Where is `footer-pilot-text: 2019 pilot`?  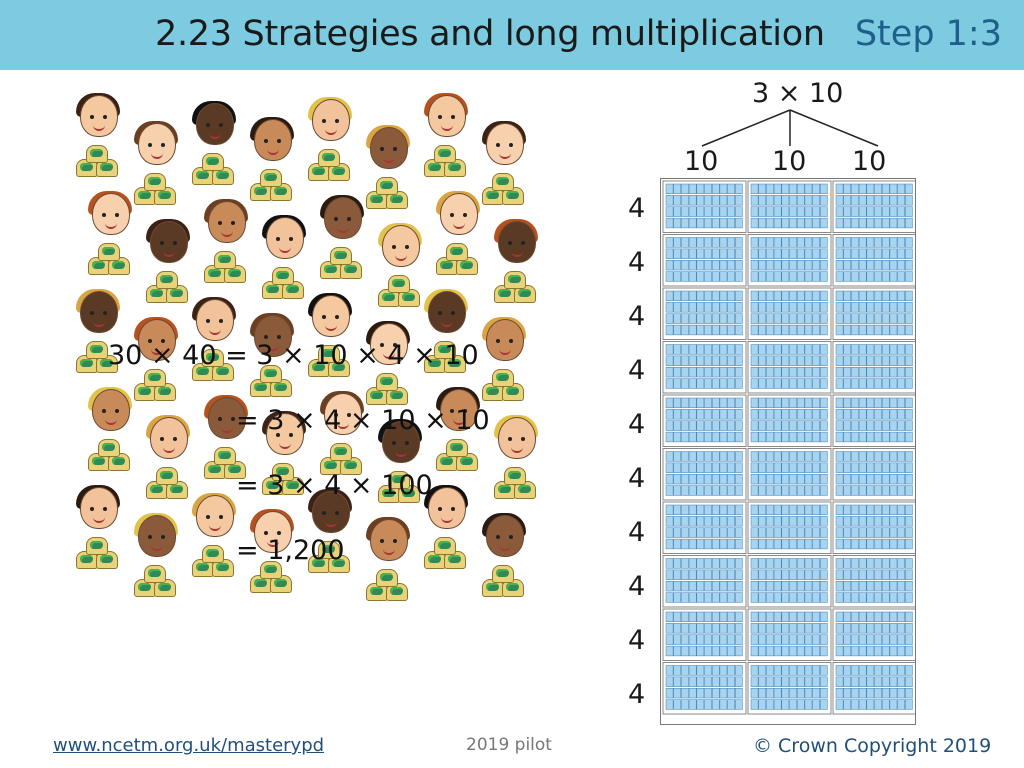 footer-pilot-text: 2019 pilot is located at coordinates (509, 745).